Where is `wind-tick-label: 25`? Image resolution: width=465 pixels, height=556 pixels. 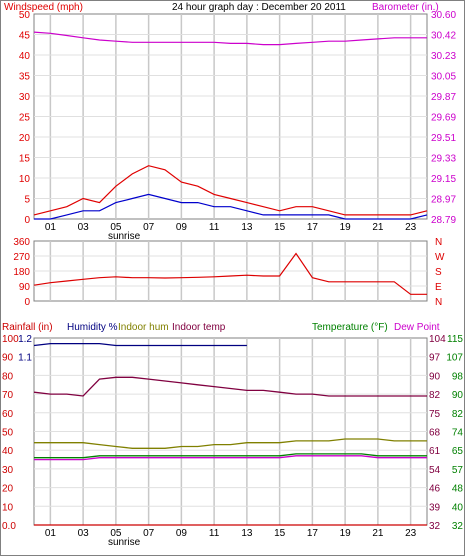 wind-tick-label: 25 is located at coordinates (25, 118).